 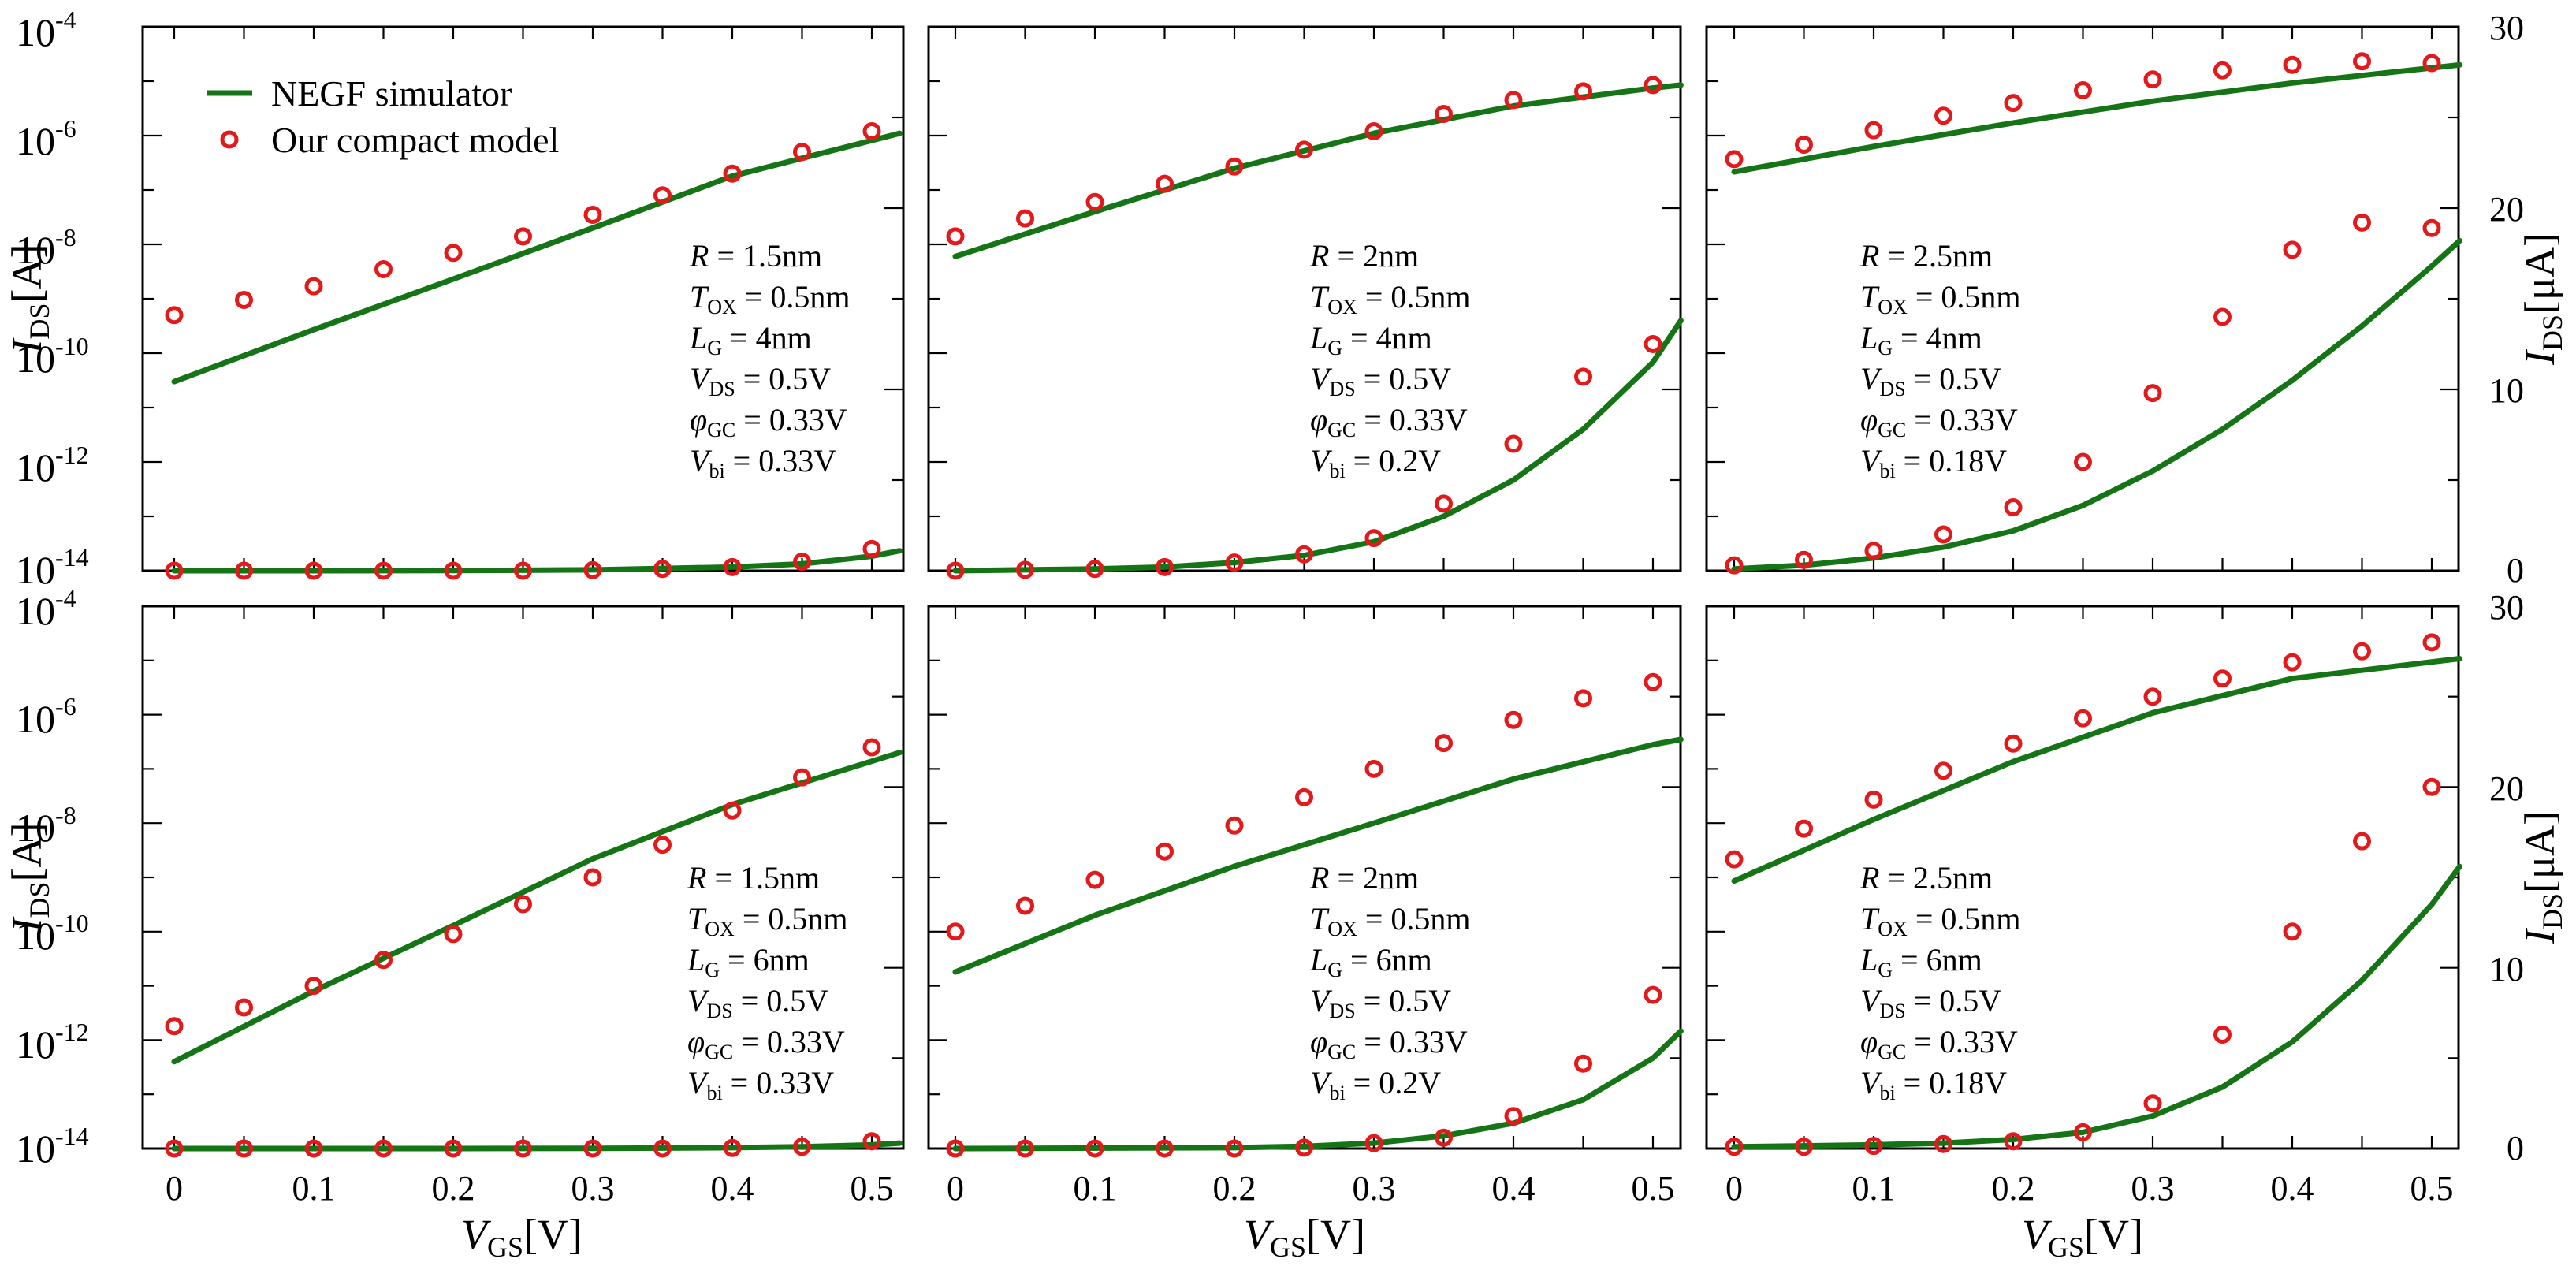 What do you see at coordinates (2506, 877) in the screenshot?
I see `right-axis-tick-labels-bottom: 30 20 10 0` at bounding box center [2506, 877].